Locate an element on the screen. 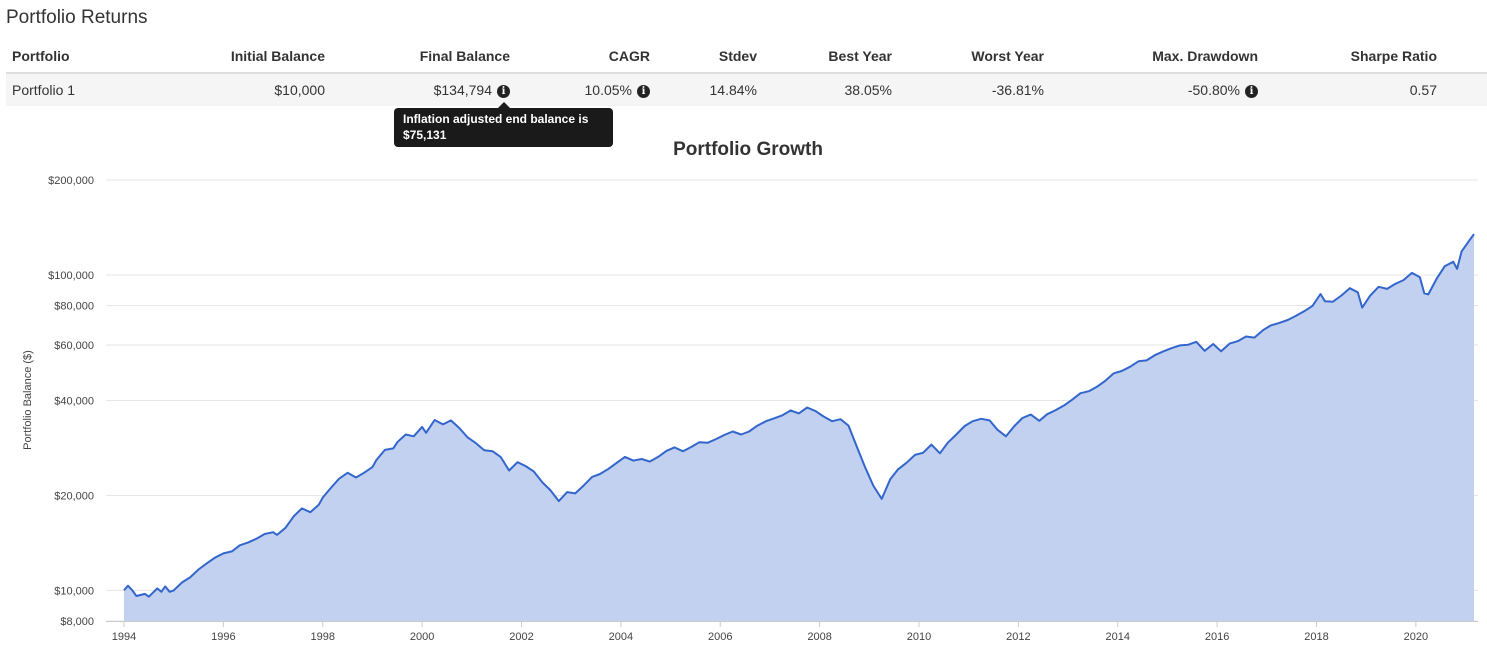 The image size is (1487, 655). cell-final-balance: $134,794 i is located at coordinates (423, 89).